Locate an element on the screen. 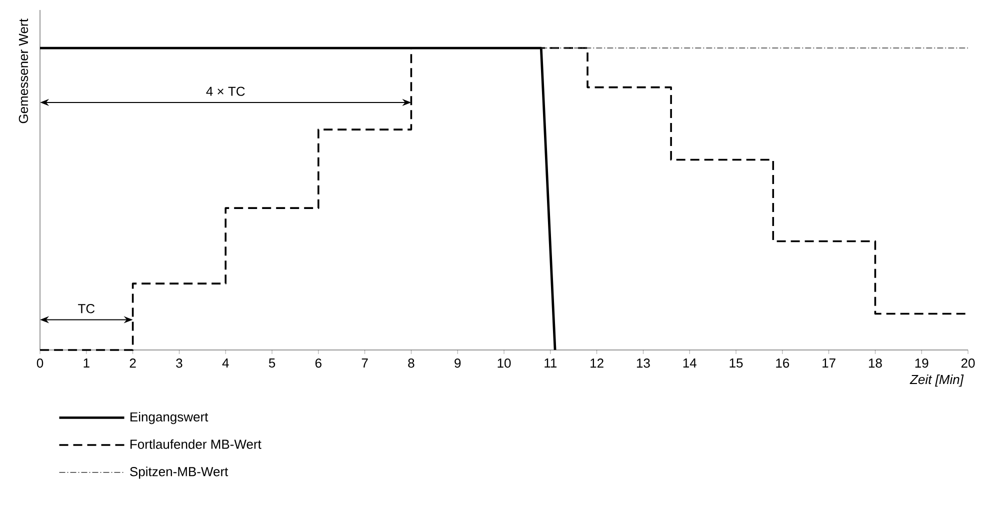  x-tick-label: 13 is located at coordinates (643, 363).